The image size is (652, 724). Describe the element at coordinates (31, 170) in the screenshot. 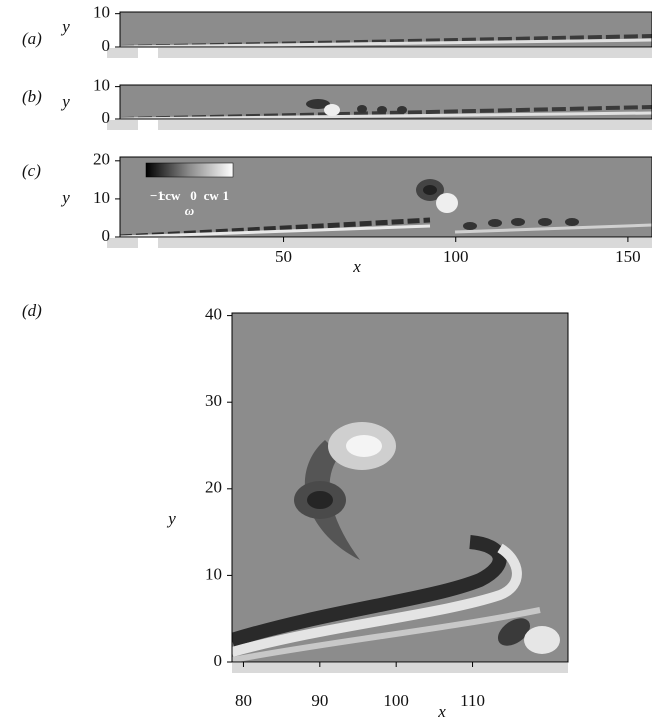

I see `panel-label: (c)` at that location.